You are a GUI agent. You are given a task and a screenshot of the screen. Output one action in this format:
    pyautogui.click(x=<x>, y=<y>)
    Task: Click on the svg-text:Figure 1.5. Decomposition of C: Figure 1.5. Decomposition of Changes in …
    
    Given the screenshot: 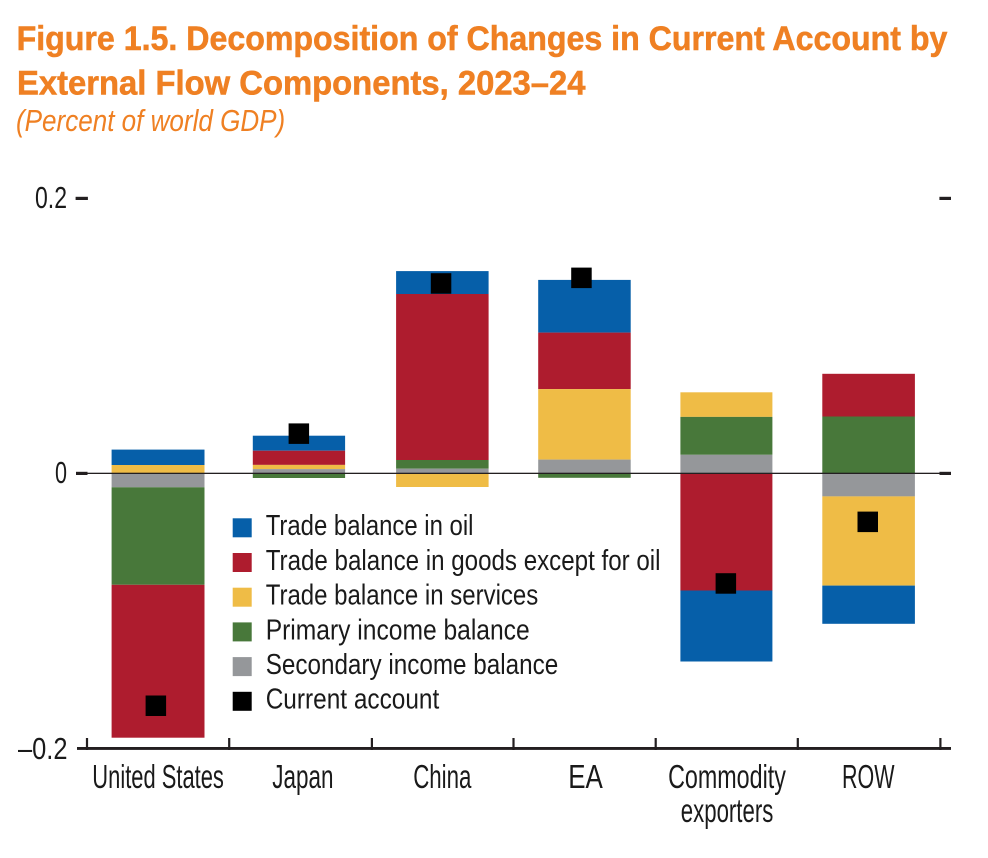 What is the action you would take?
    pyautogui.click(x=482, y=39)
    